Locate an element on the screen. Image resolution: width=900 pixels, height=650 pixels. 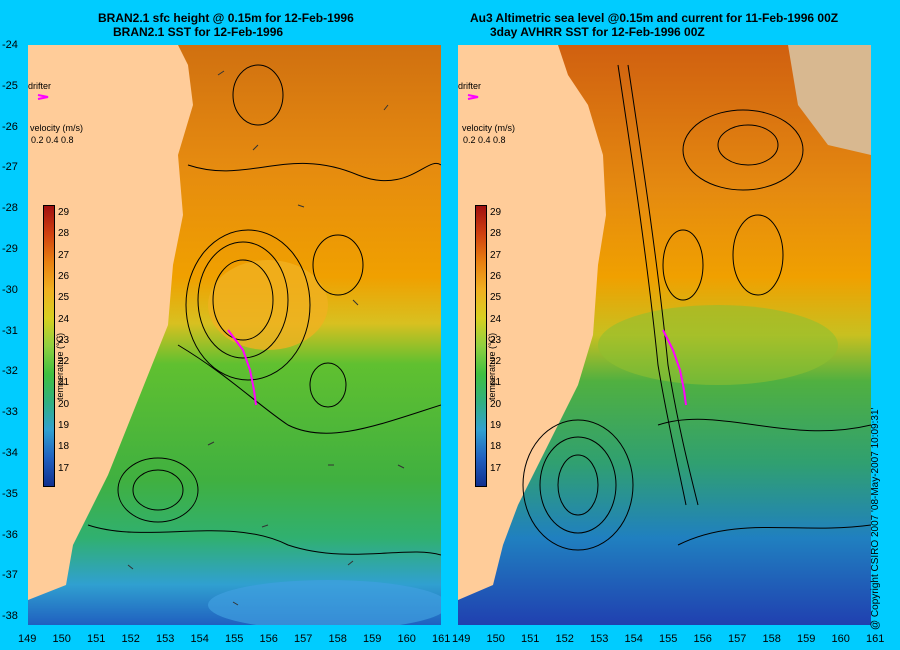
x-tick-label-right: 155 is located at coordinates (668, 639).